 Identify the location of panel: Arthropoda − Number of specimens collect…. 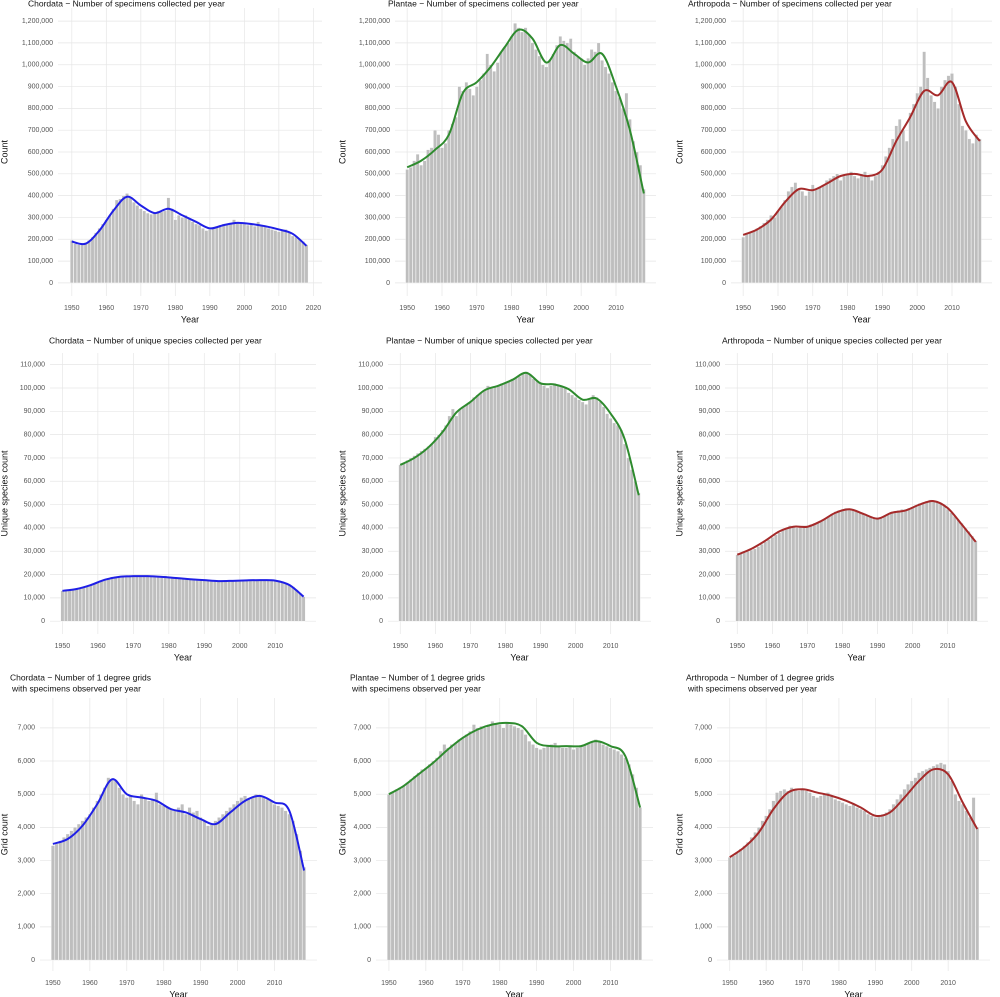
(833, 162).